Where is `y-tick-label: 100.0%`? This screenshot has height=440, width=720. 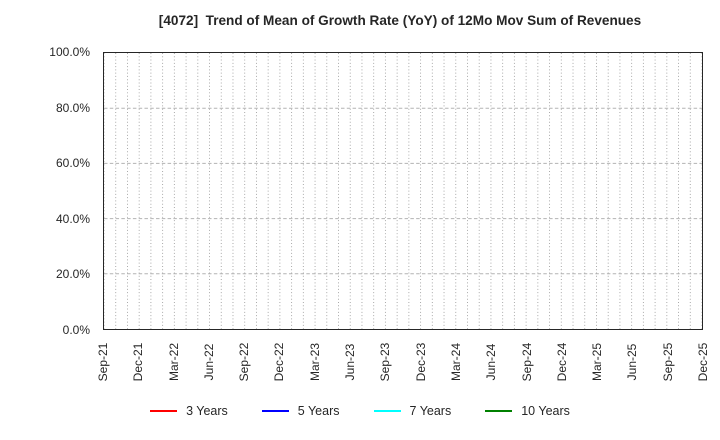
y-tick-label: 100.0% is located at coordinates (69, 52).